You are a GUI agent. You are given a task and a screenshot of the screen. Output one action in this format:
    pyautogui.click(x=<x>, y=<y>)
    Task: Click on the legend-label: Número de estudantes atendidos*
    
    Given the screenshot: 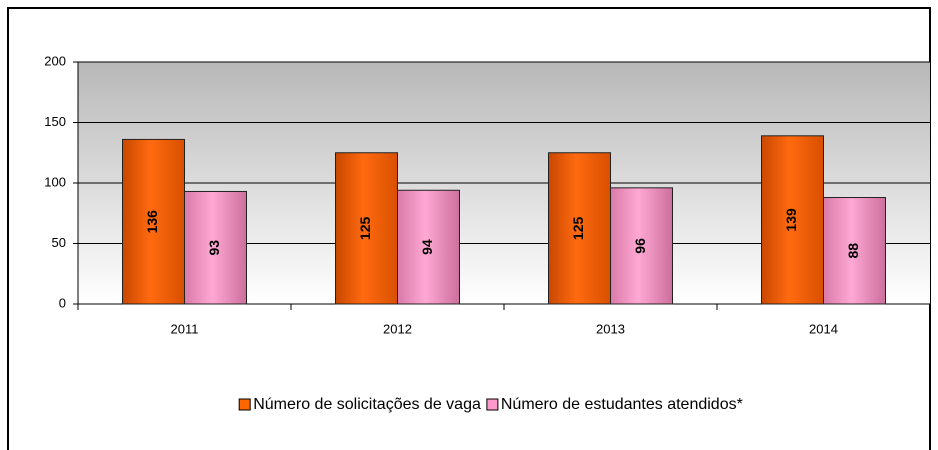 What is the action you would take?
    pyautogui.click(x=622, y=404)
    